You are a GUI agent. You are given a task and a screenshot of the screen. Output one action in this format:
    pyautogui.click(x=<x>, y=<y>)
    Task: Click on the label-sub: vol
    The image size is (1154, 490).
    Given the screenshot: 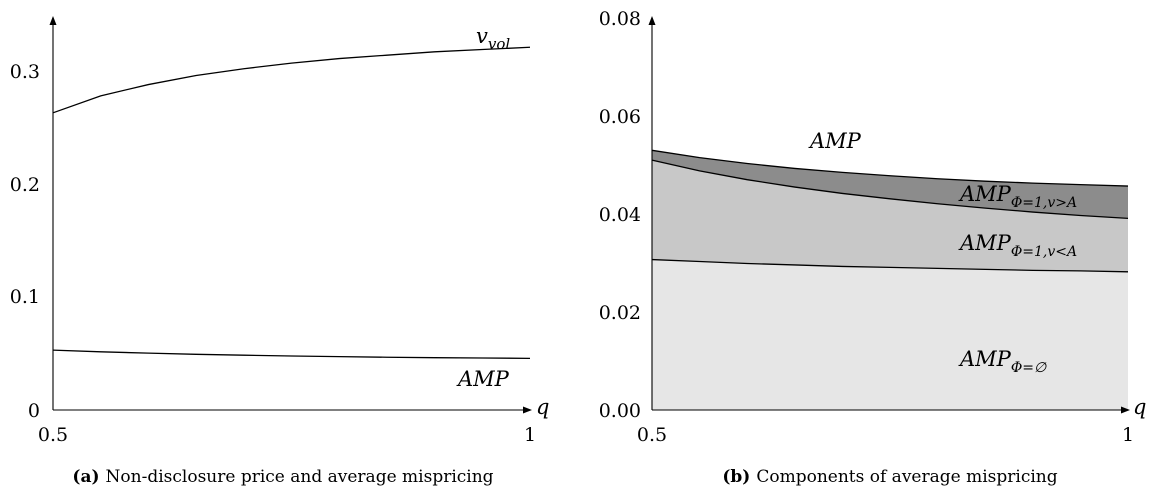 What is the action you would take?
    pyautogui.click(x=499, y=44)
    